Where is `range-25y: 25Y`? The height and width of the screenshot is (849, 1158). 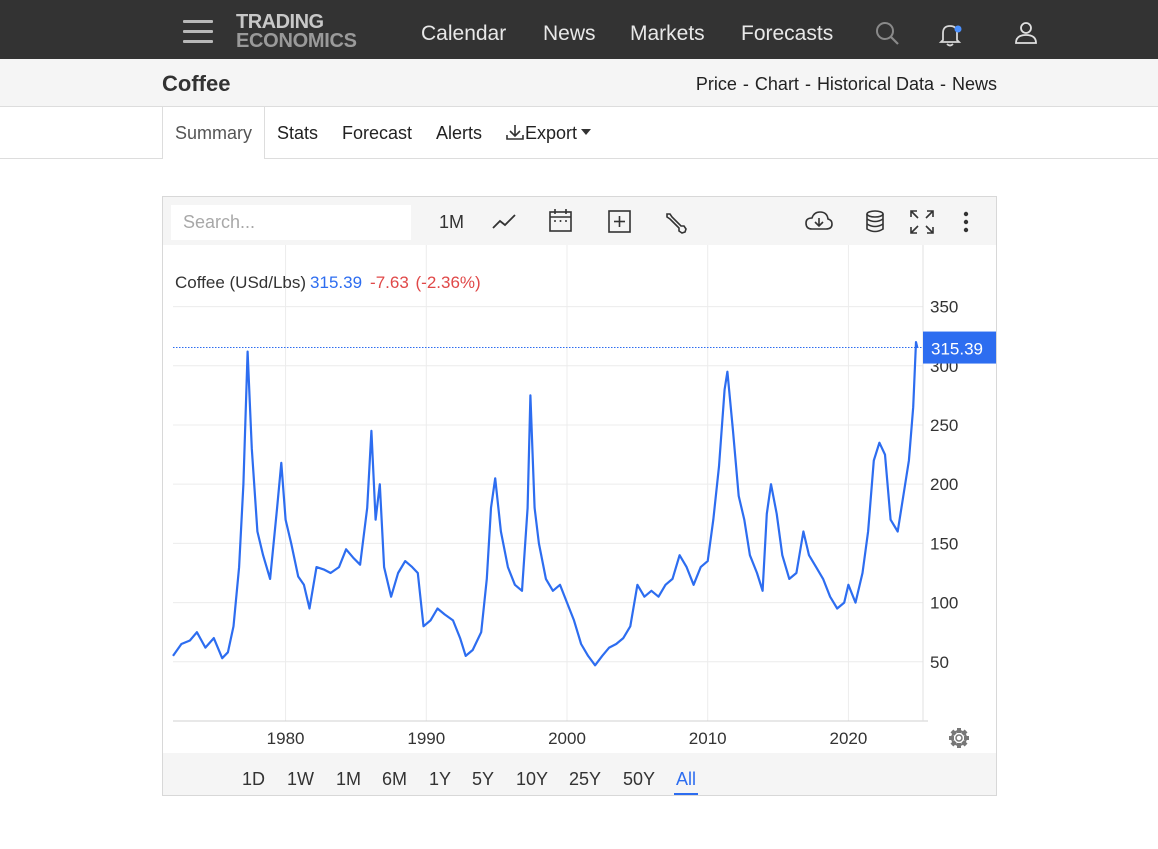 range-25y: 25Y is located at coordinates (585, 779).